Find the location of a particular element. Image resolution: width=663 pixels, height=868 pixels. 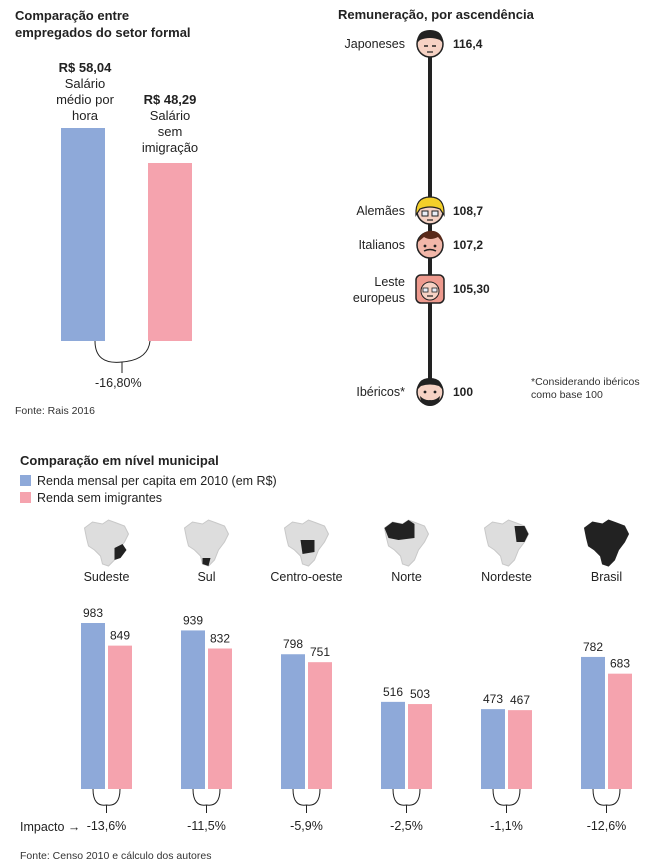

bar2-desc2: sem is located at coordinates (170, 131).